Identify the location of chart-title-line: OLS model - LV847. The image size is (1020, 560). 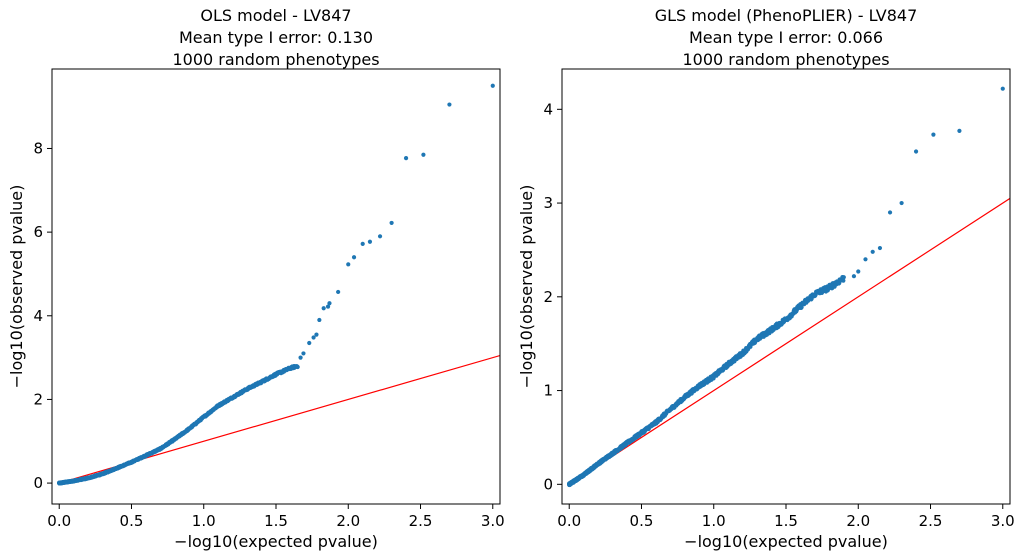
(275, 15).